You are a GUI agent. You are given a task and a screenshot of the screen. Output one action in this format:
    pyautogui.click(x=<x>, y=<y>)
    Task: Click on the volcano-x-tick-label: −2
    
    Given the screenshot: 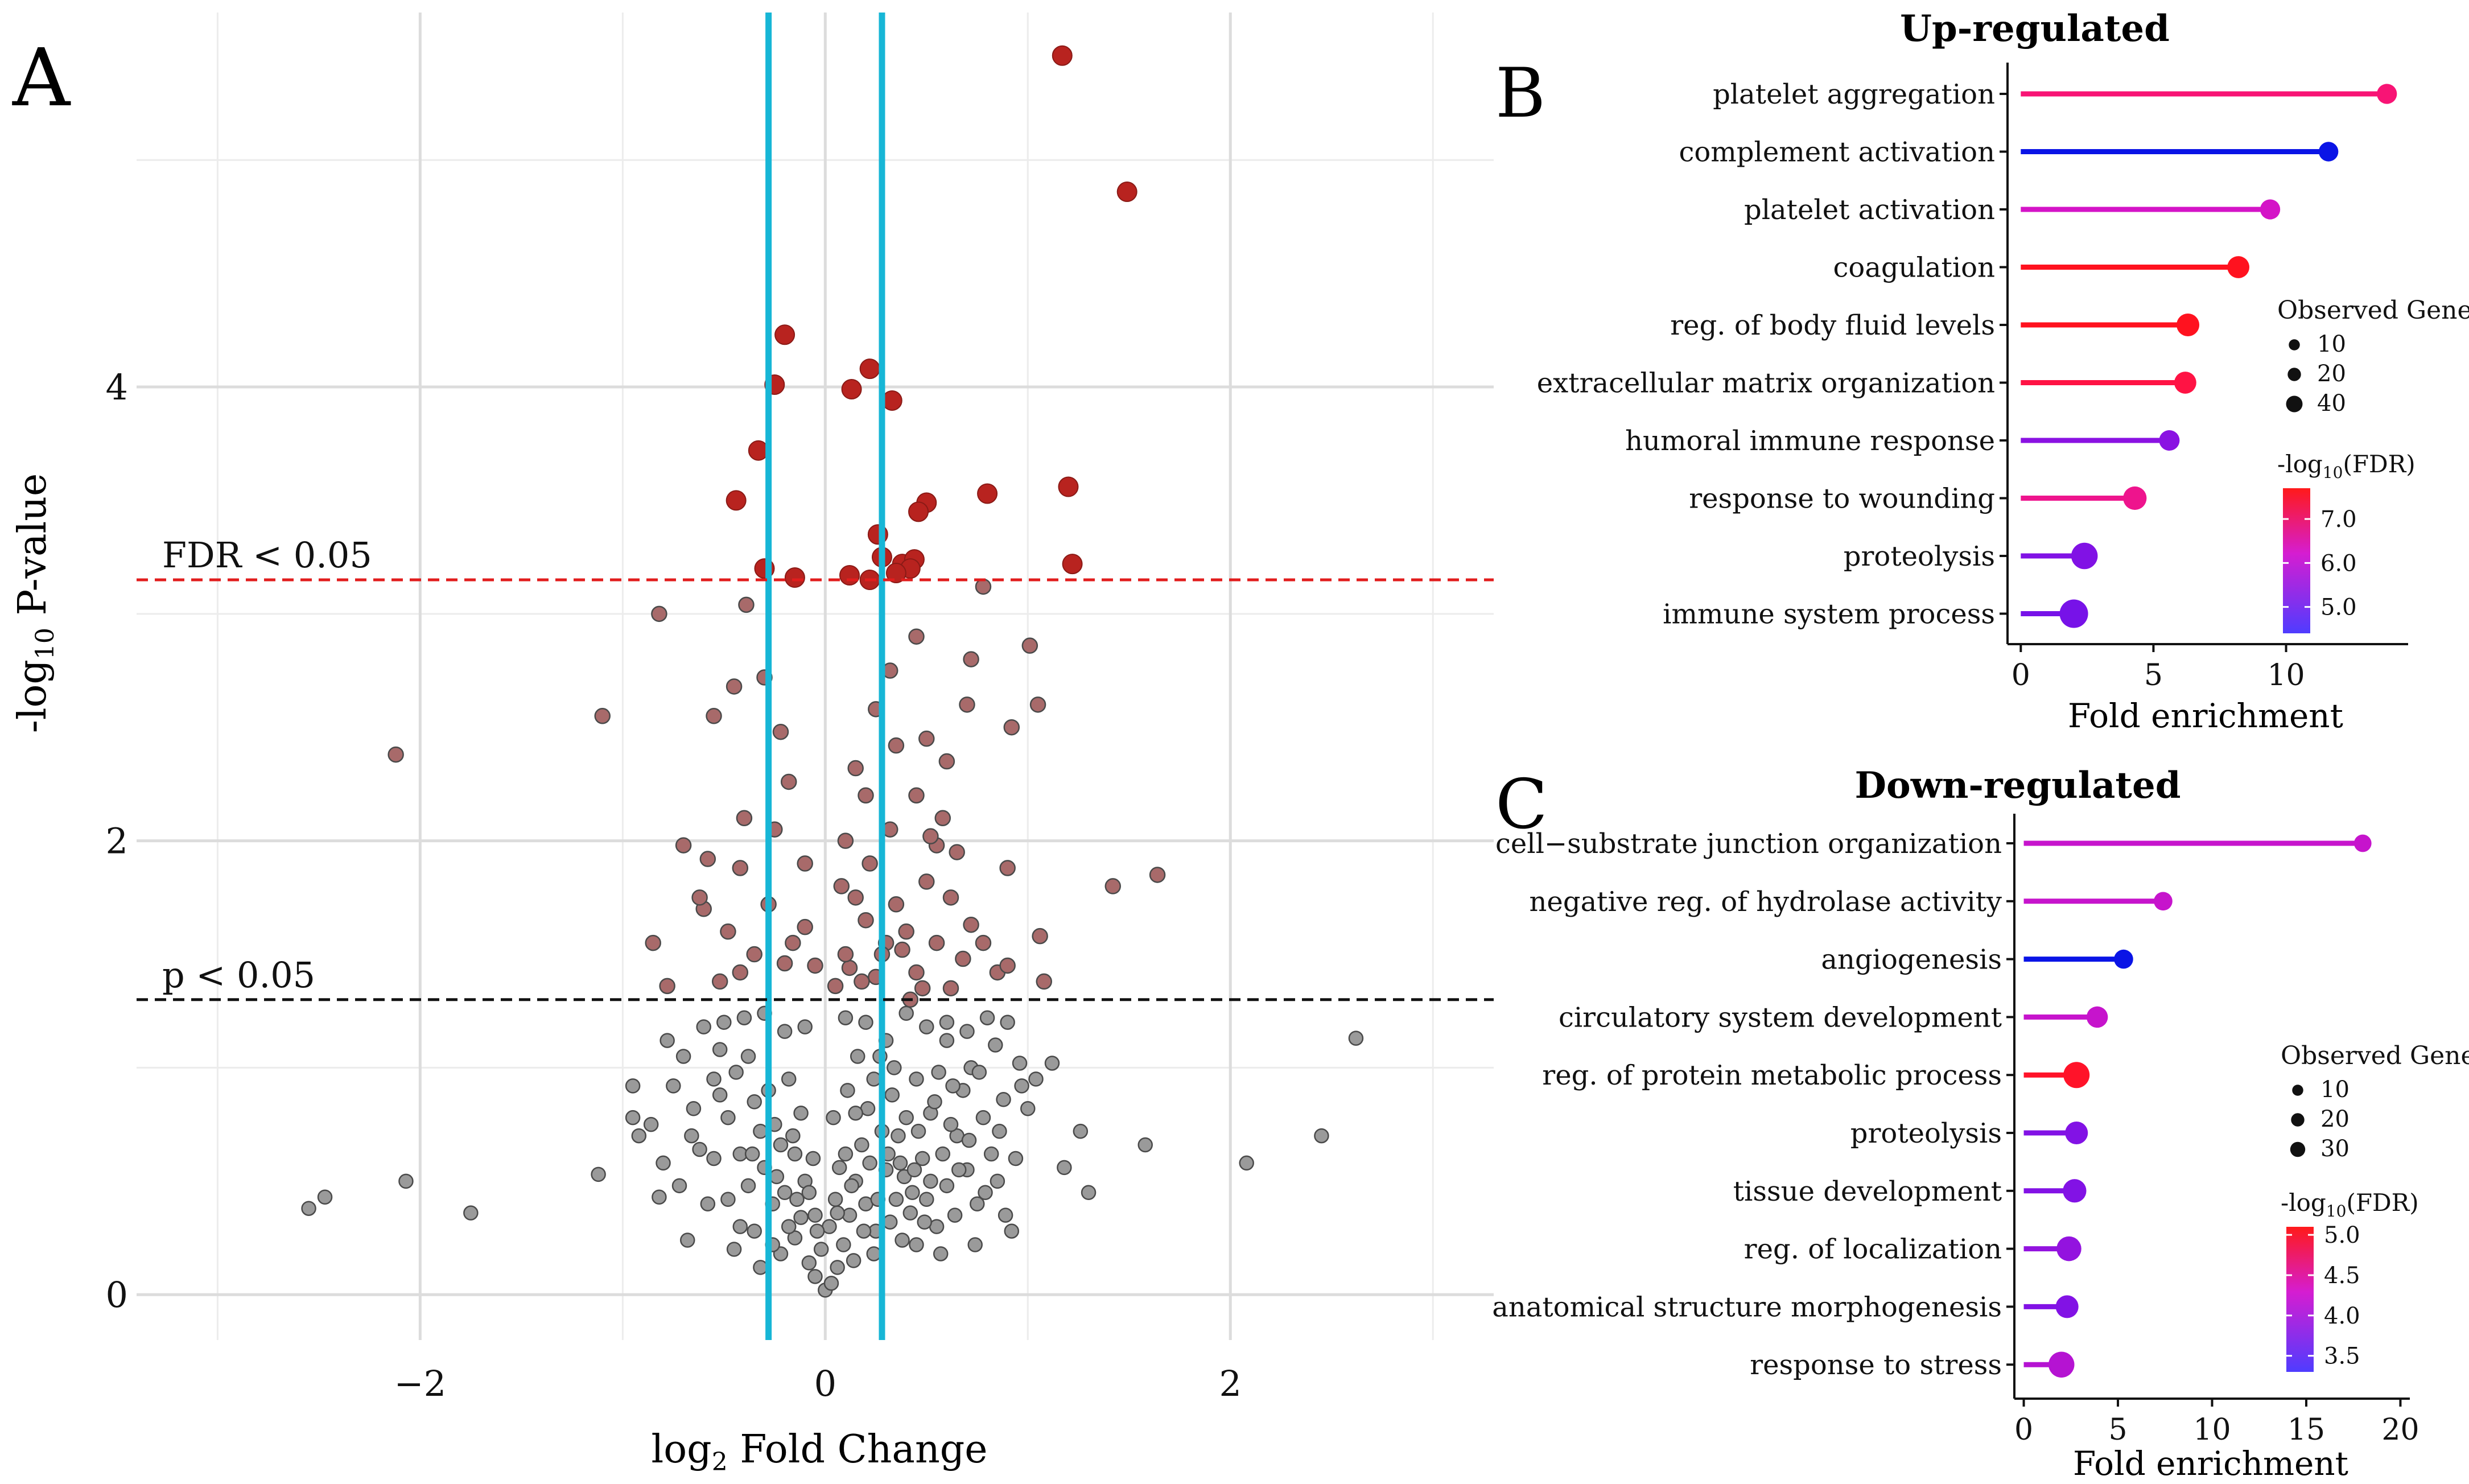 What is the action you would take?
    pyautogui.click(x=420, y=1384)
    